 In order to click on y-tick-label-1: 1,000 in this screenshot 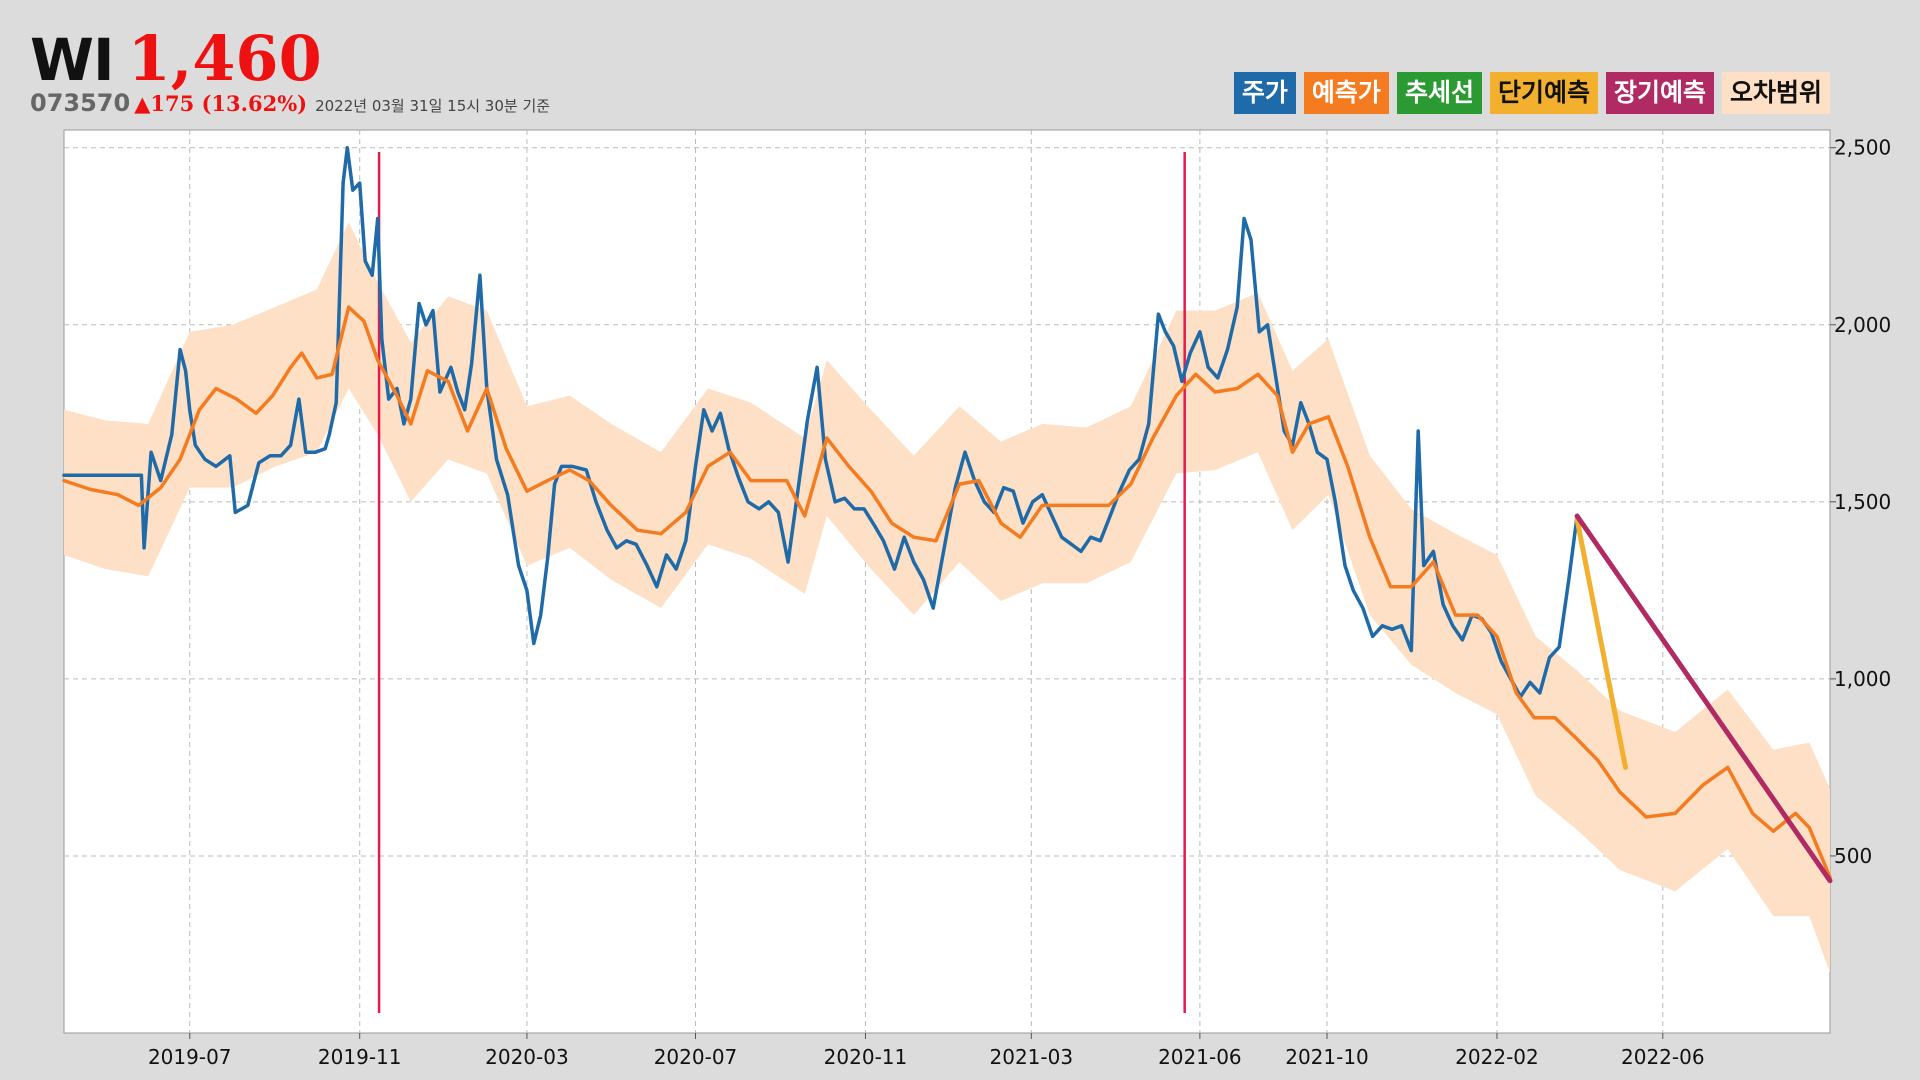, I will do `click(1862, 679)`.